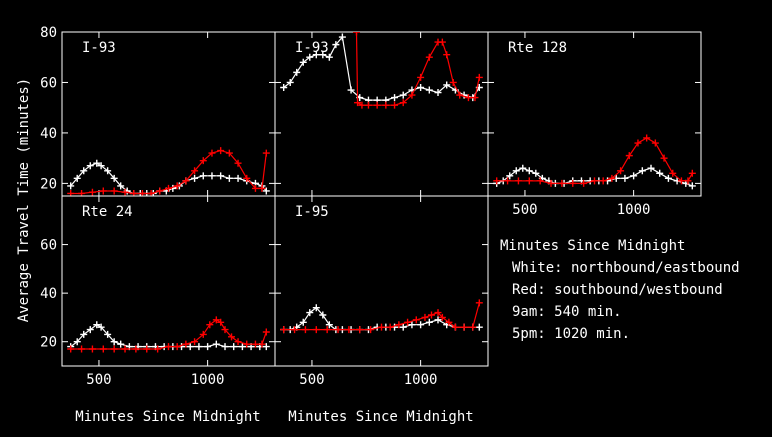  Describe the element at coordinates (48, 246) in the screenshot. I see `y-tick-label: 60` at that location.